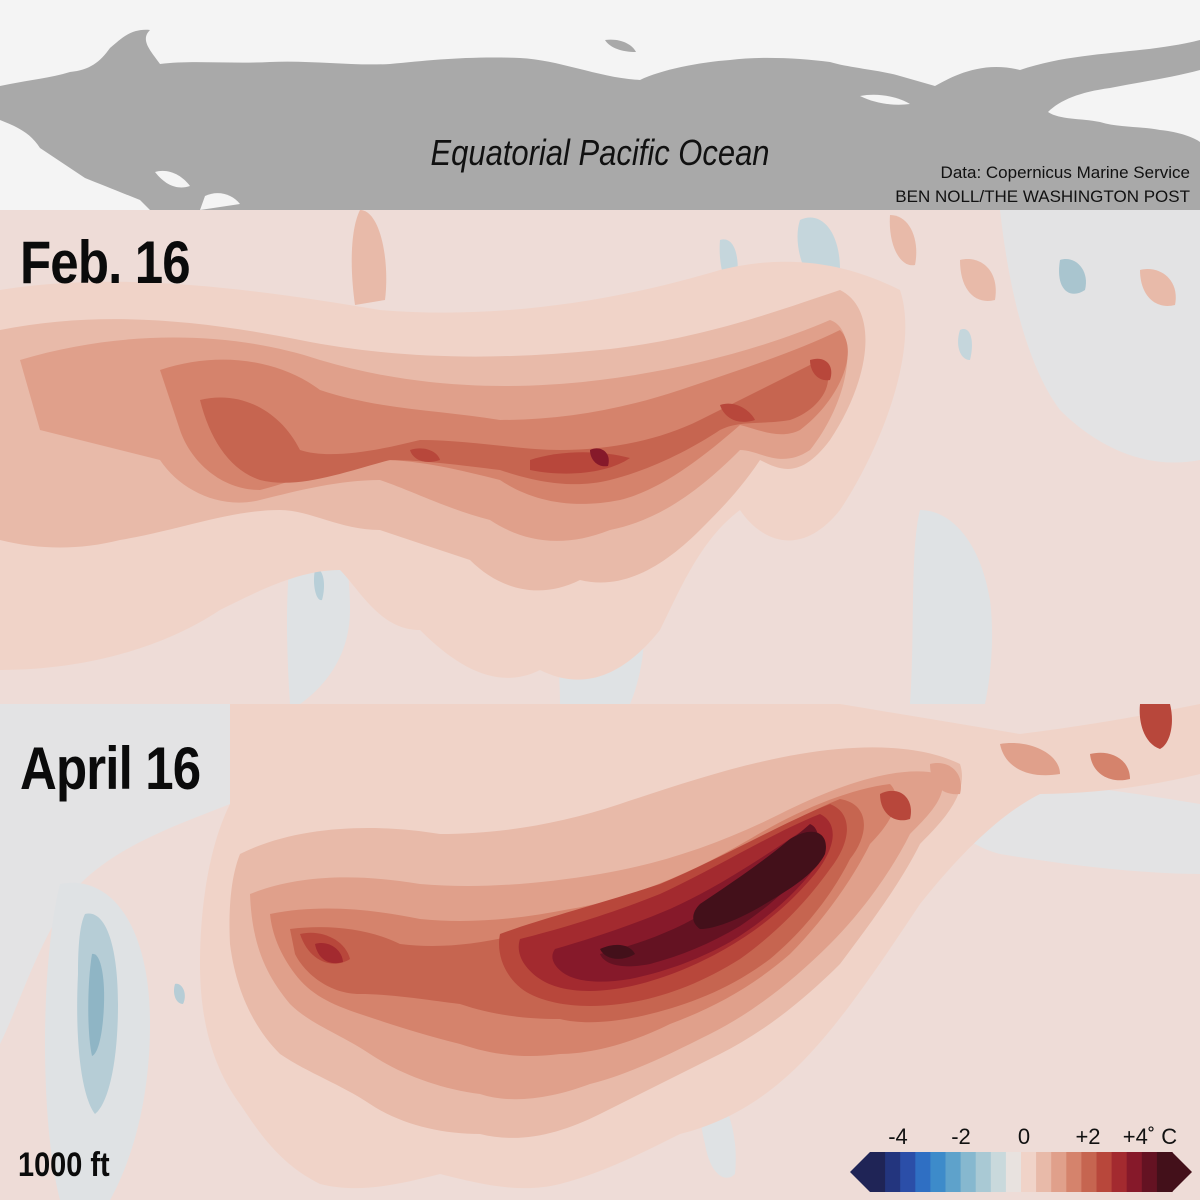 This screenshot has height=1200, width=1200. I want to click on color-legend: -4 -2 0 +2 +4˚ C, so click(1021, 1160).